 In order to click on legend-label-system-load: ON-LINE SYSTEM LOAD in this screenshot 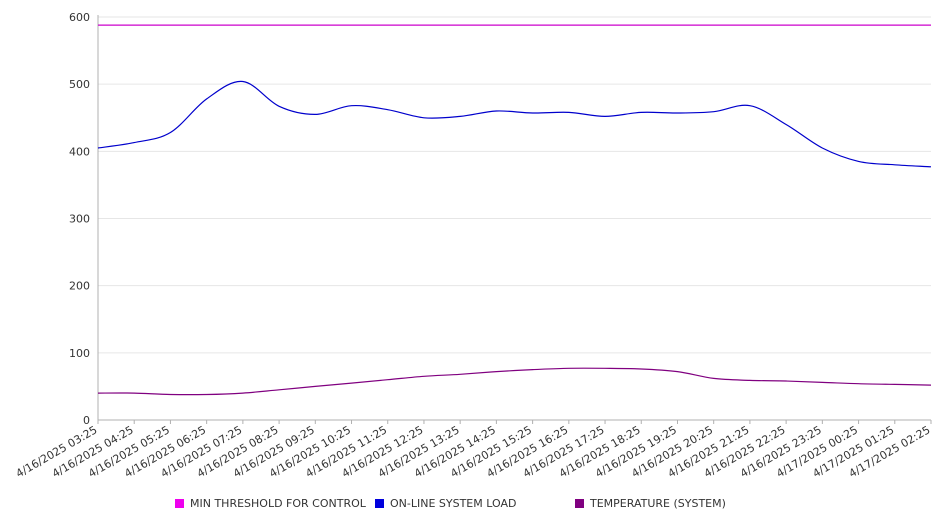, I will do `click(453, 503)`.